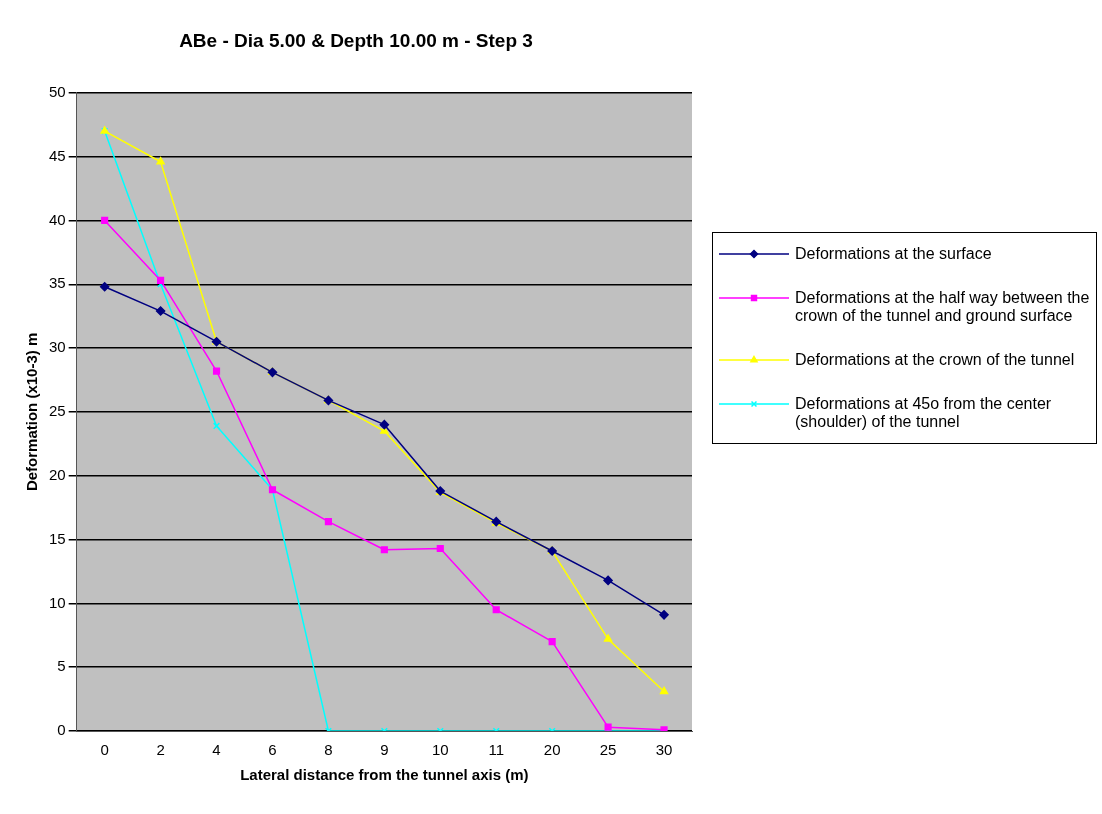 Image resolution: width=1102 pixels, height=814 pixels. Describe the element at coordinates (57, 283) in the screenshot. I see `y-tick-label: 35` at that location.